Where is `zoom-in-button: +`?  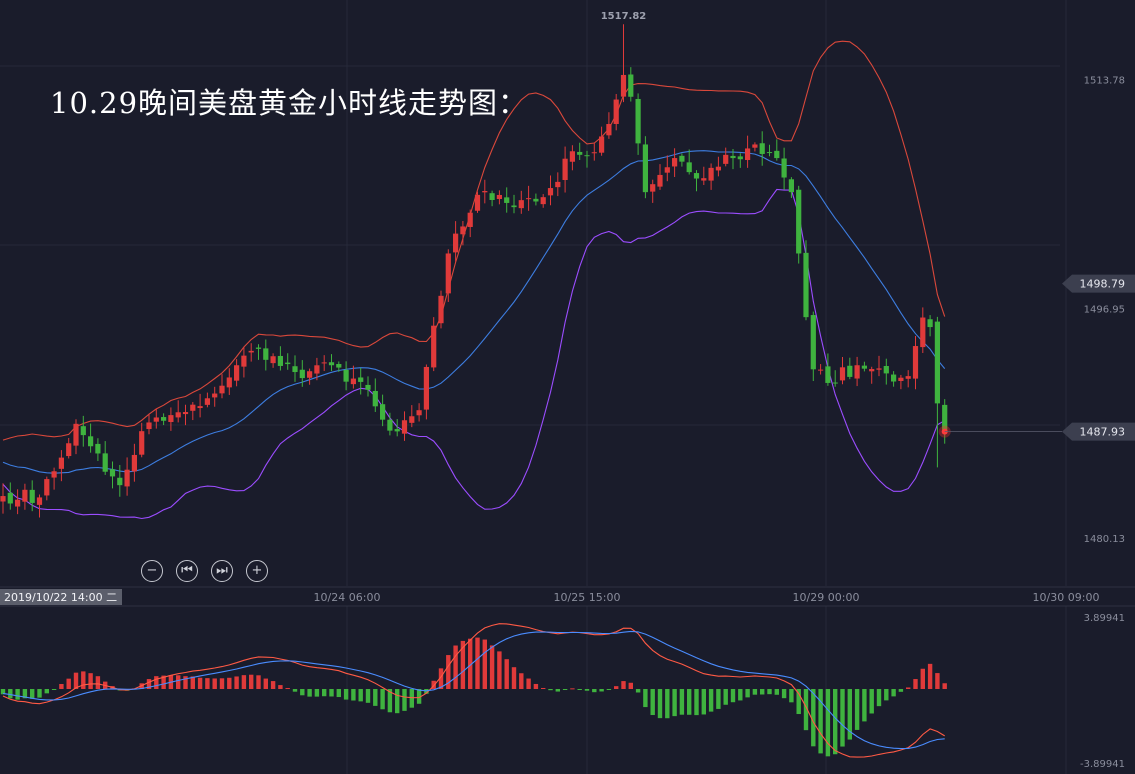 zoom-in-button: + is located at coordinates (257, 571).